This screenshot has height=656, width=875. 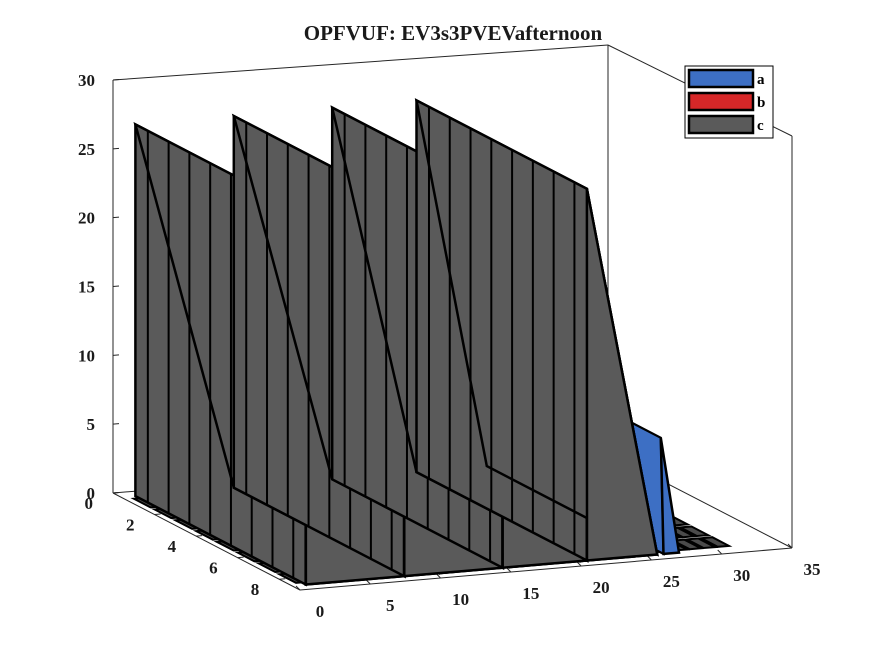 I want to click on x-tick-label: 10, so click(x=460, y=599).